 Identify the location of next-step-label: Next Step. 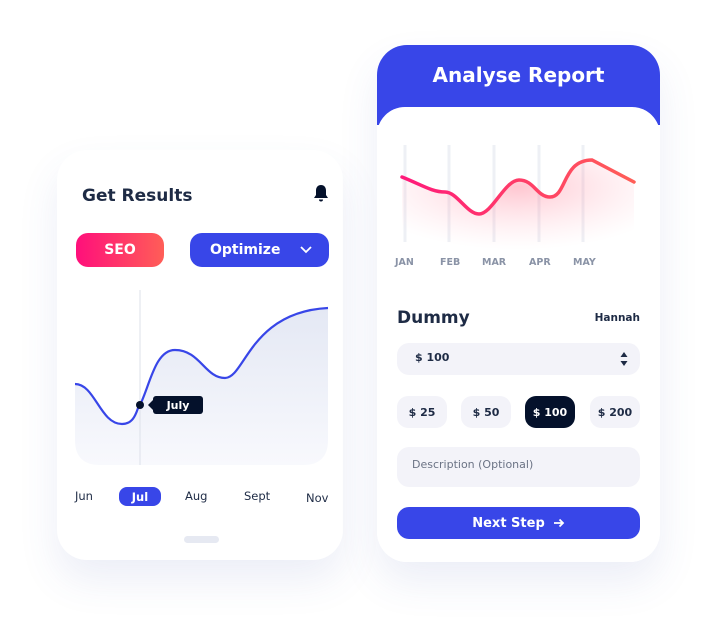
(508, 523).